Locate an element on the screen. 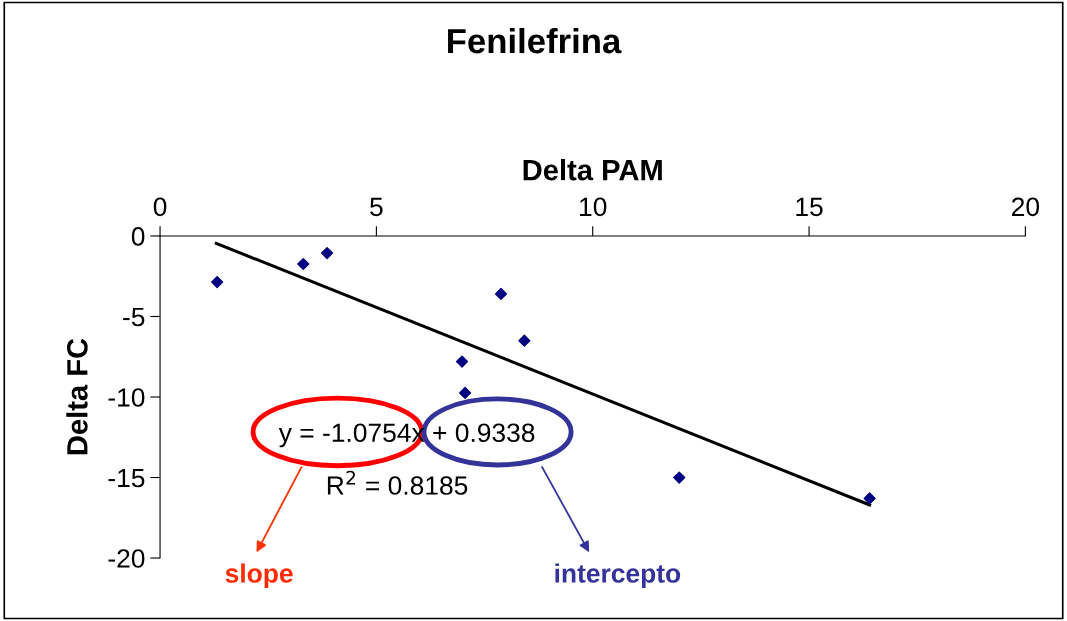 The image size is (1067, 621). x-tick-label: 20 is located at coordinates (1026, 207).